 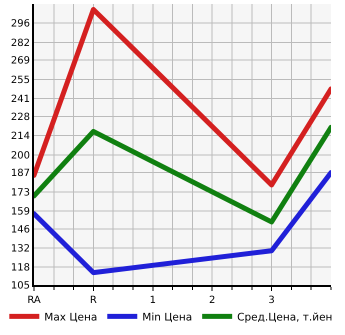 I want to click on y-tick-label: 269, so click(x=20, y=61).